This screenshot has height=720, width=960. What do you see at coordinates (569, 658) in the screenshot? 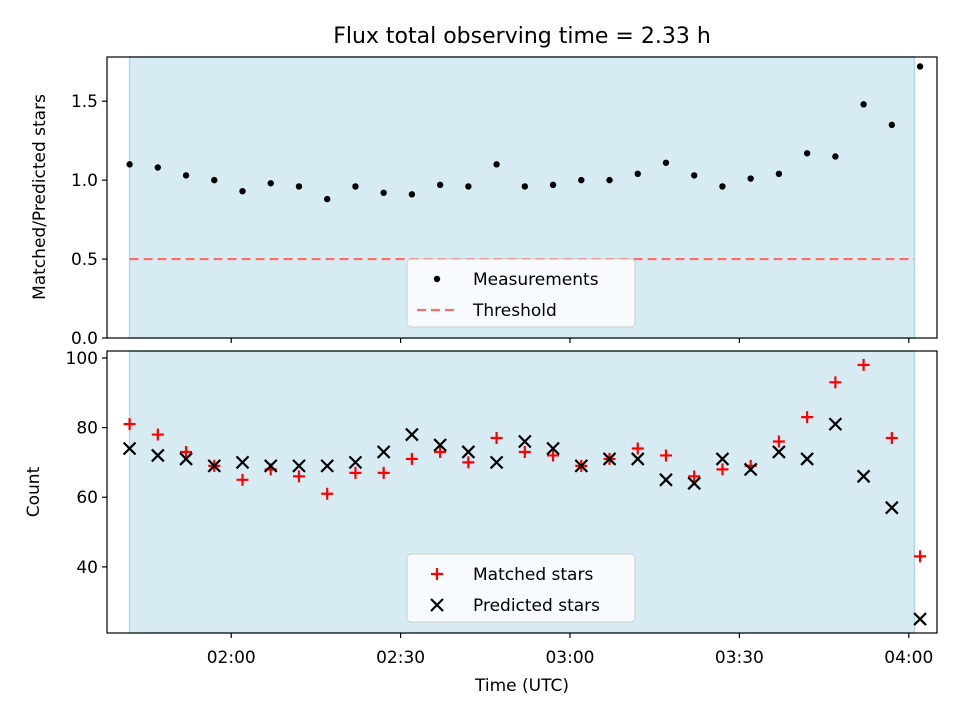
I see `x-tick-label: 03:00` at bounding box center [569, 658].